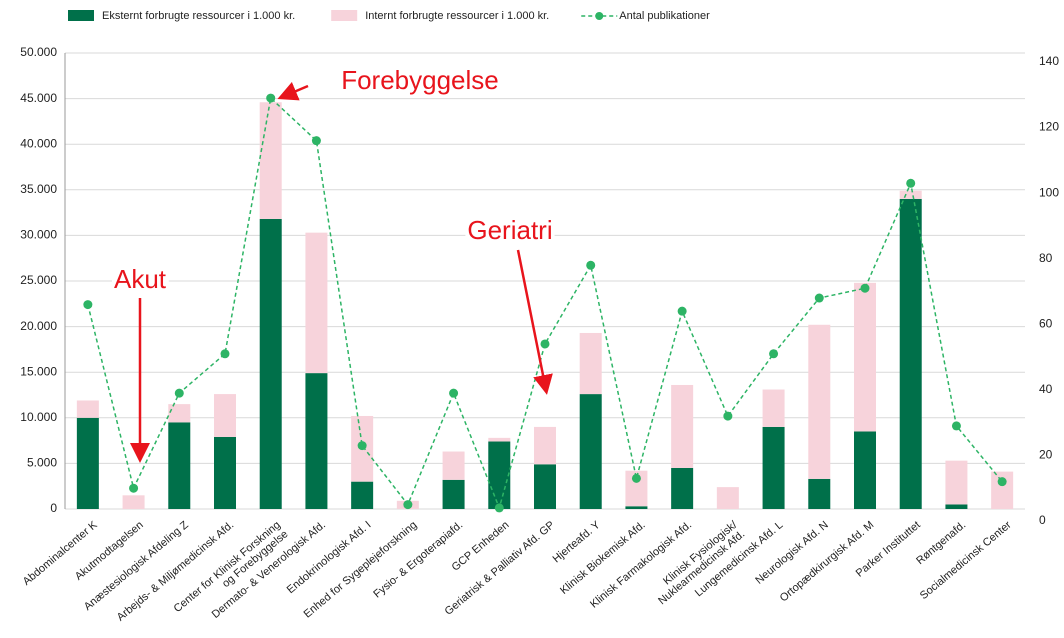 Image resolution: width=1064 pixels, height=638 pixels. What do you see at coordinates (42, 463) in the screenshot?
I see `y-tick-label: 5.000` at bounding box center [42, 463].